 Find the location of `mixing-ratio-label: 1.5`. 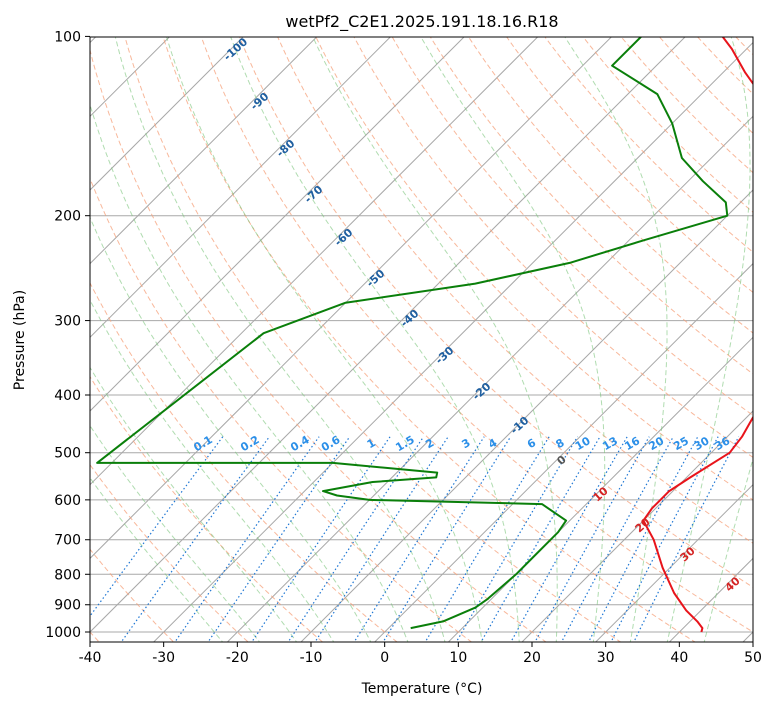

mixing-ratio-label: 1.5 is located at coordinates (404, 443).